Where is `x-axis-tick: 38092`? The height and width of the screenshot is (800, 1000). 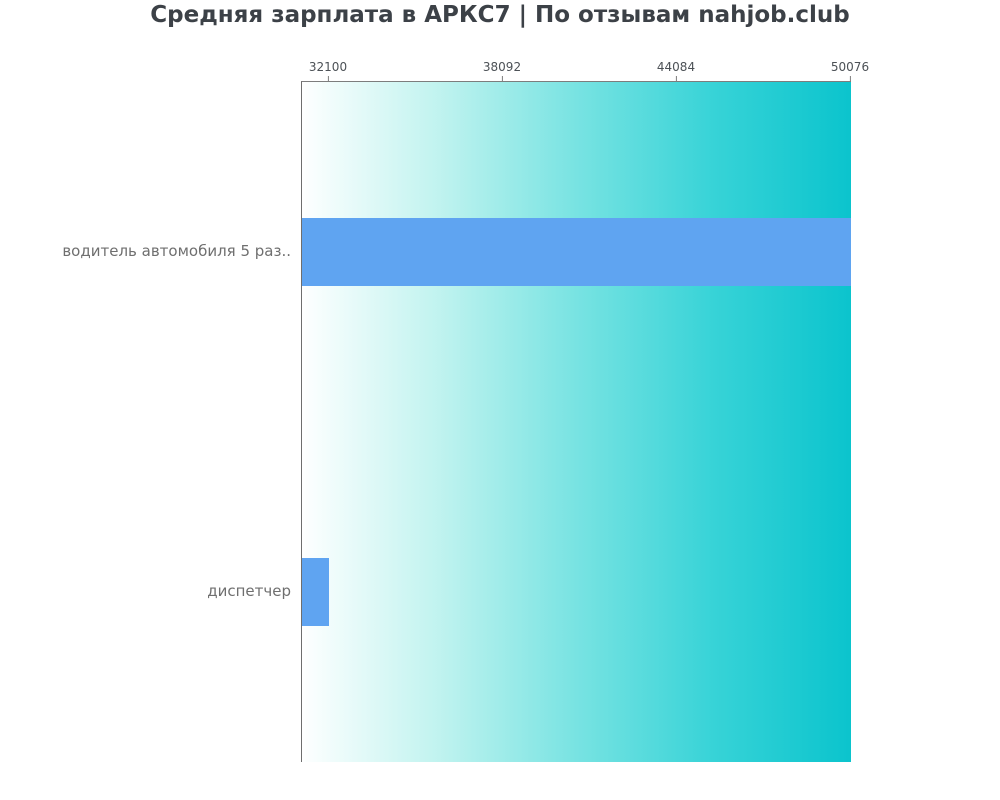
x-axis-tick: 38092 is located at coordinates (502, 70).